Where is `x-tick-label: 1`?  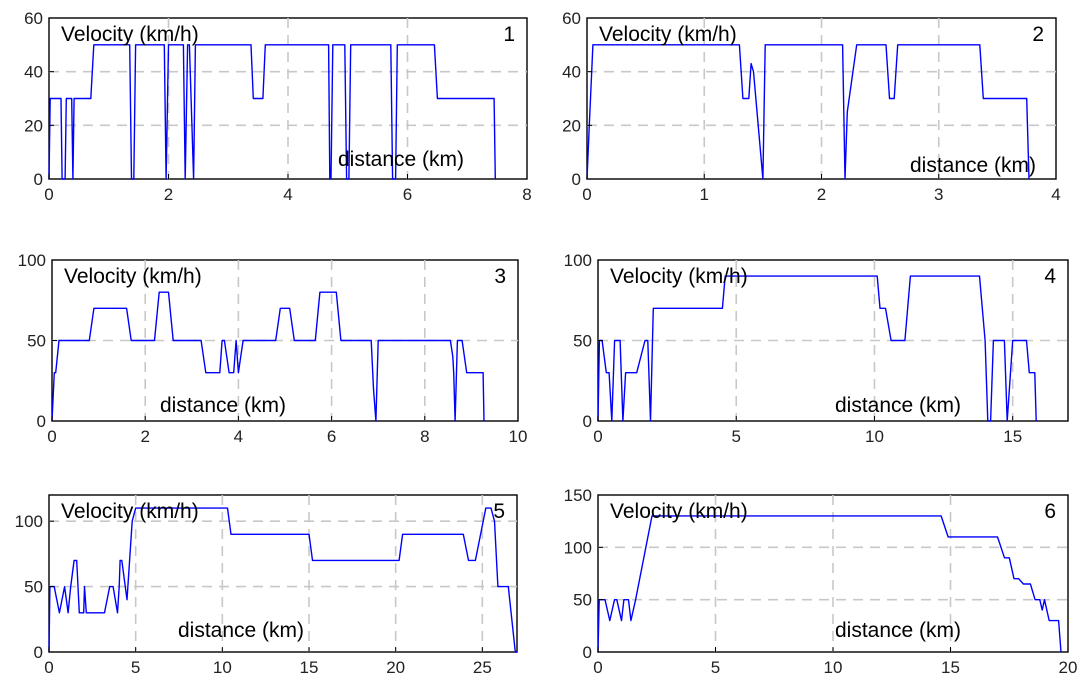
x-tick-label: 1 is located at coordinates (704, 194).